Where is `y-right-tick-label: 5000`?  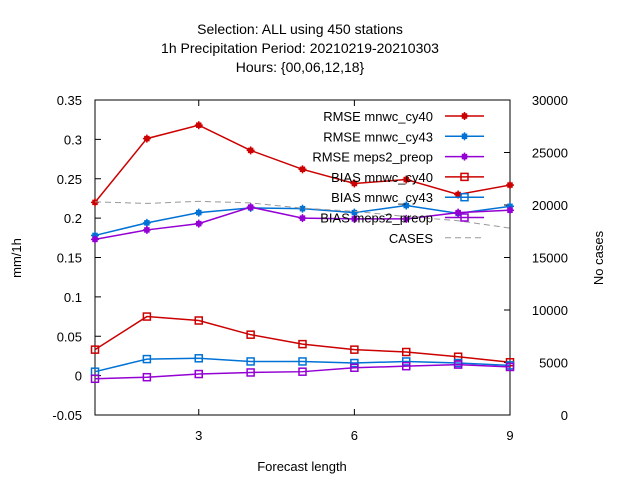
y-right-tick-label: 5000 is located at coordinates (553, 363).